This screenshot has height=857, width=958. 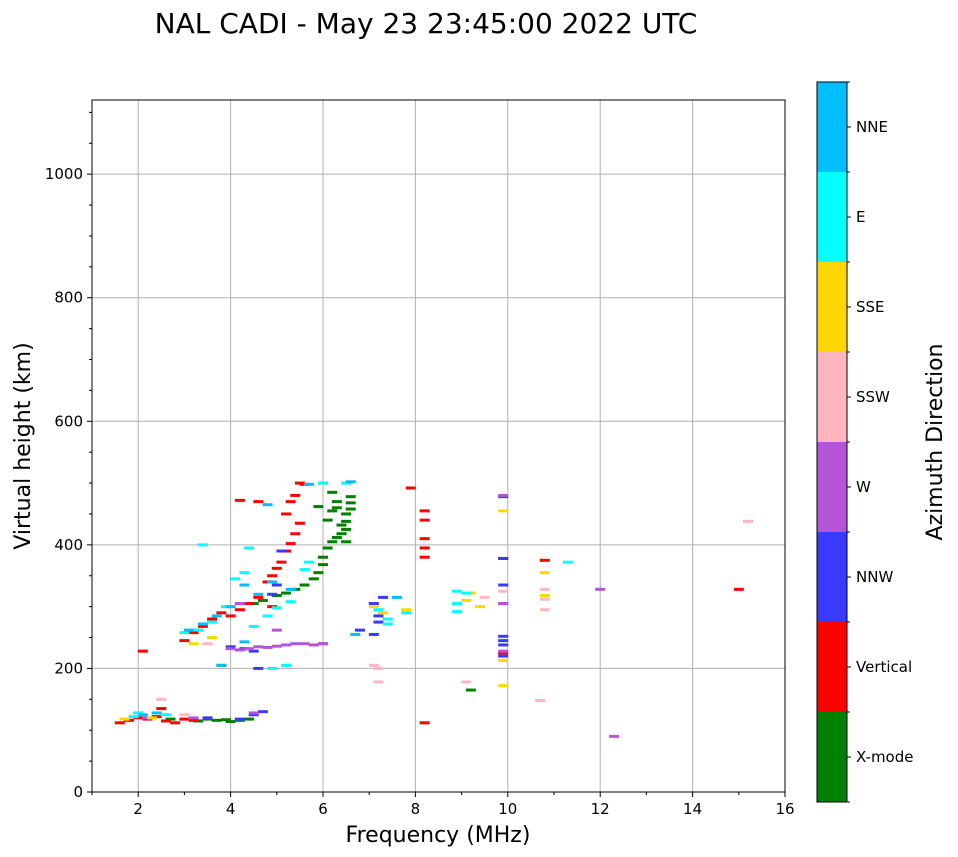 I want to click on x-tick-label: 14, so click(x=692, y=809).